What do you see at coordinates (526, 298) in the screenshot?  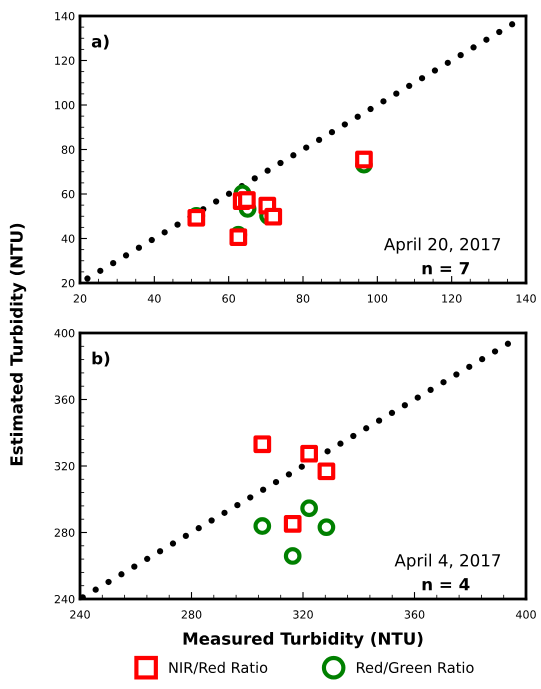 I see `x-tick-label: 140` at bounding box center [526, 298].